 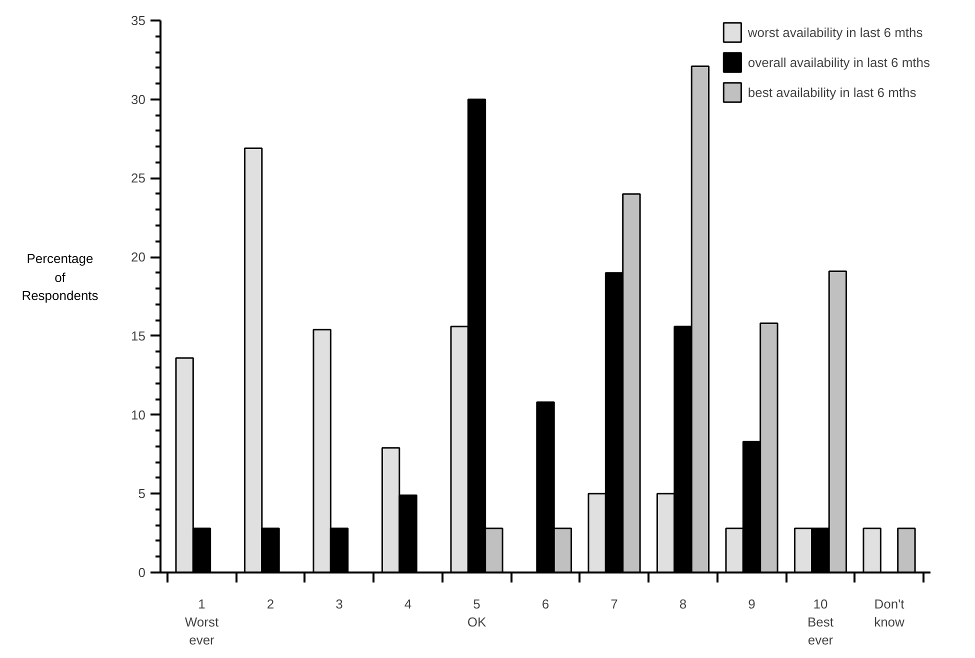 What do you see at coordinates (408, 604) in the screenshot?
I see `x-tick-label: 4` at bounding box center [408, 604].